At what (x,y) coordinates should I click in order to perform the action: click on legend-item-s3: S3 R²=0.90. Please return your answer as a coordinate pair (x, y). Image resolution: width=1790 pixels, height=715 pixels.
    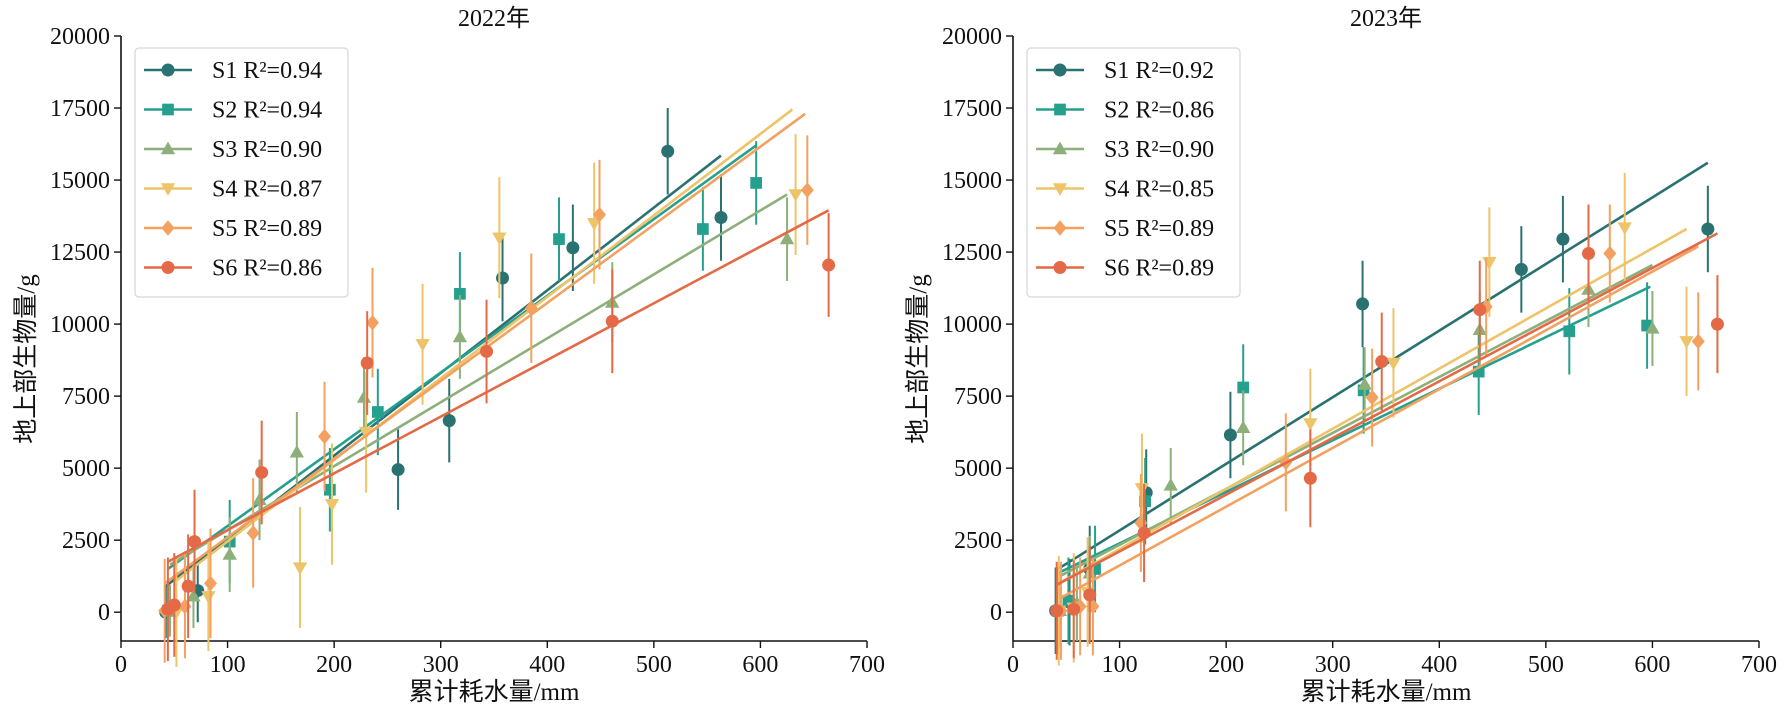
    Looking at the image, I should click on (1125, 150).